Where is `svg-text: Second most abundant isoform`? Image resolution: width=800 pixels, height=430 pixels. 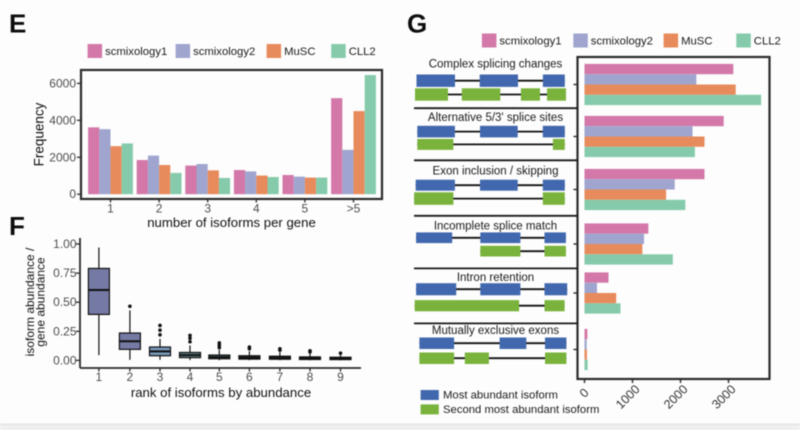
svg-text: Second most abundant isoform is located at coordinates (521, 410).